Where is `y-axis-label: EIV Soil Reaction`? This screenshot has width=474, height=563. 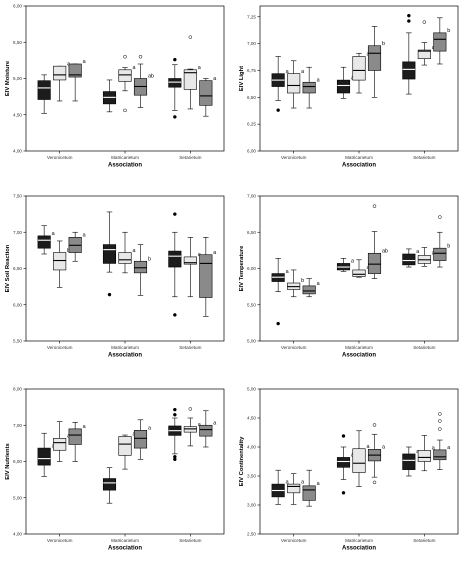 y-axis-label: EIV Soil Reaction is located at coordinates (8, 268).